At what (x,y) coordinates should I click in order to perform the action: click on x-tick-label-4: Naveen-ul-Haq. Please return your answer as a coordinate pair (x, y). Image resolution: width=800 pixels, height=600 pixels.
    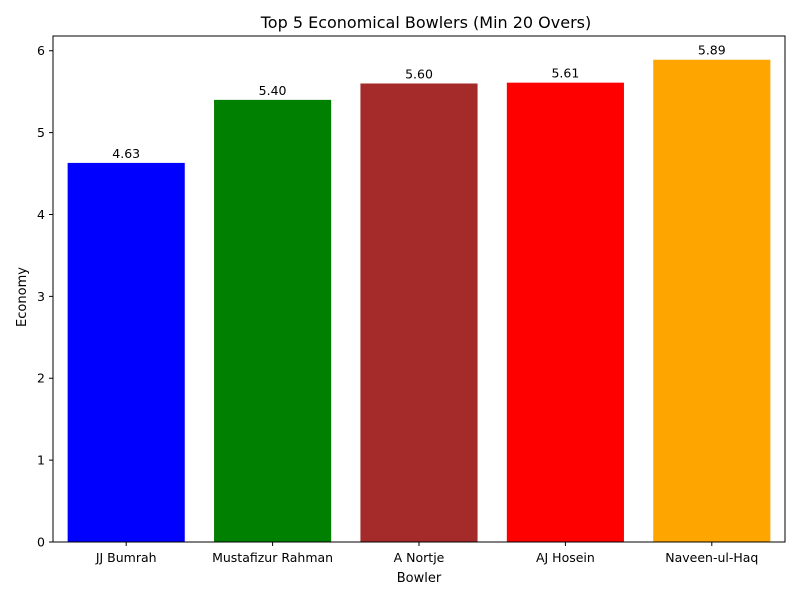
    Looking at the image, I should click on (711, 557).